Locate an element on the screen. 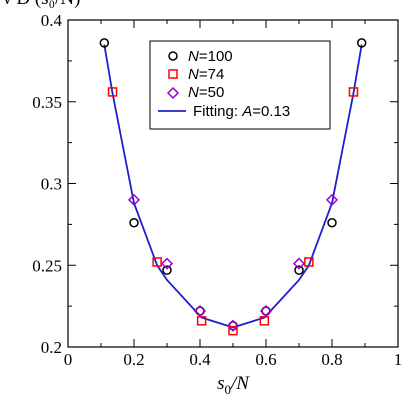 The height and width of the screenshot is (415, 415). x-tick-label: 0.4 is located at coordinates (200, 359).